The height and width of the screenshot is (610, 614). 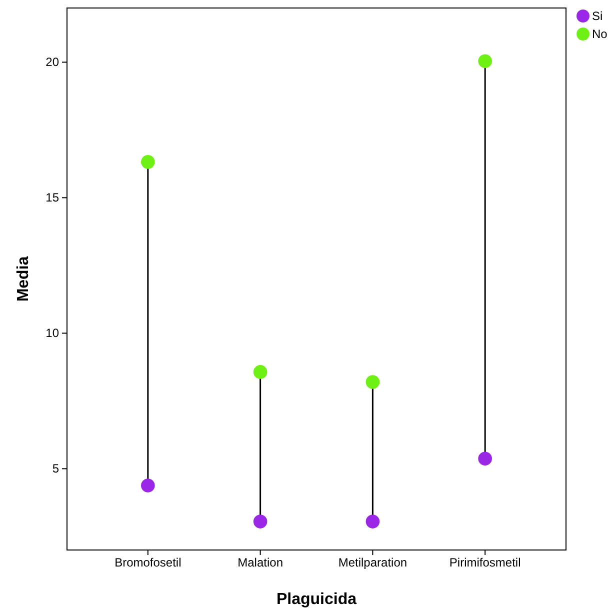 What do you see at coordinates (23, 279) in the screenshot?
I see `y-axis-title: Media` at bounding box center [23, 279].